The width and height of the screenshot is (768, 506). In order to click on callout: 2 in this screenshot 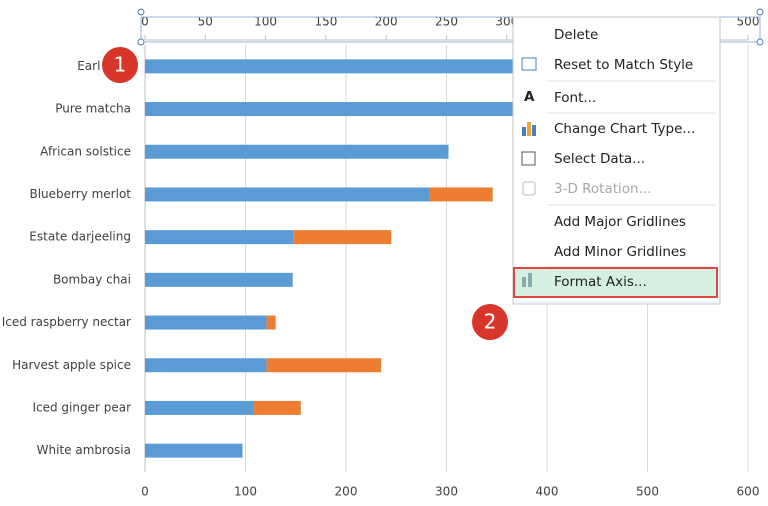, I will do `click(490, 322)`.